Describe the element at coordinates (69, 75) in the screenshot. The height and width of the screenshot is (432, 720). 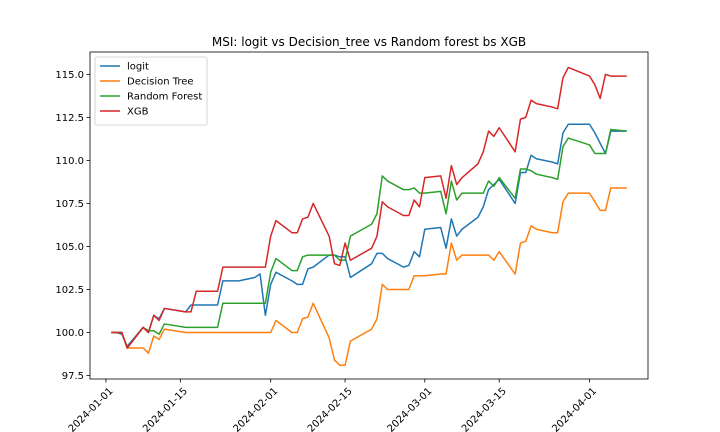
I see `y-tick-label: 115.0` at that location.